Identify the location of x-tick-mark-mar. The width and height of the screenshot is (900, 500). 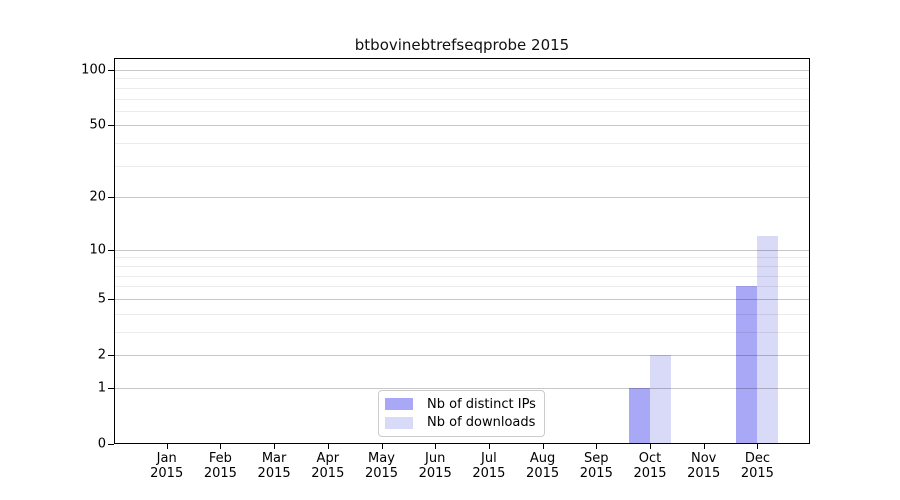
(275, 446).